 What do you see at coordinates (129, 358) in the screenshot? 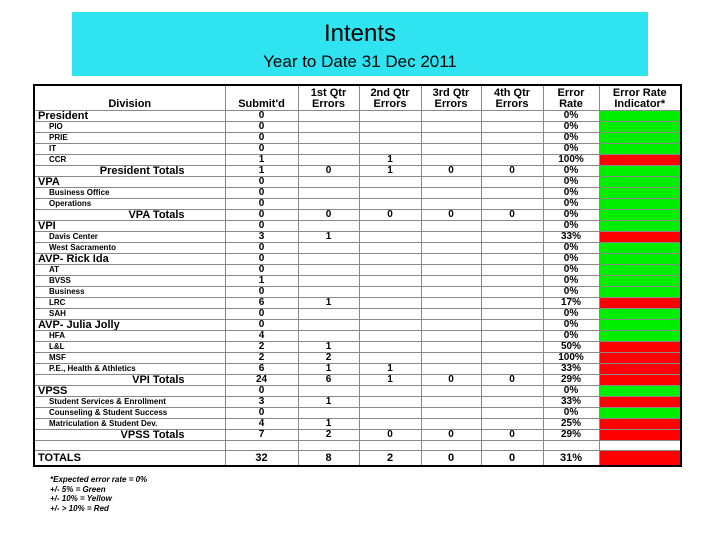
I see `division-cell: MSF` at bounding box center [129, 358].